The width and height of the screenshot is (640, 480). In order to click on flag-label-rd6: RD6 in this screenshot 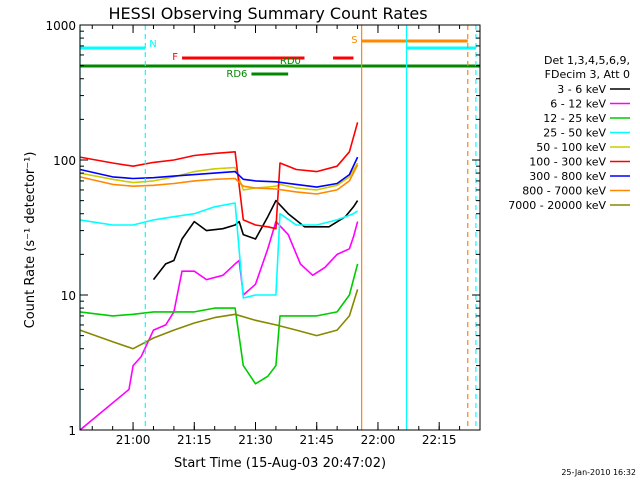, I will do `click(236, 74)`.